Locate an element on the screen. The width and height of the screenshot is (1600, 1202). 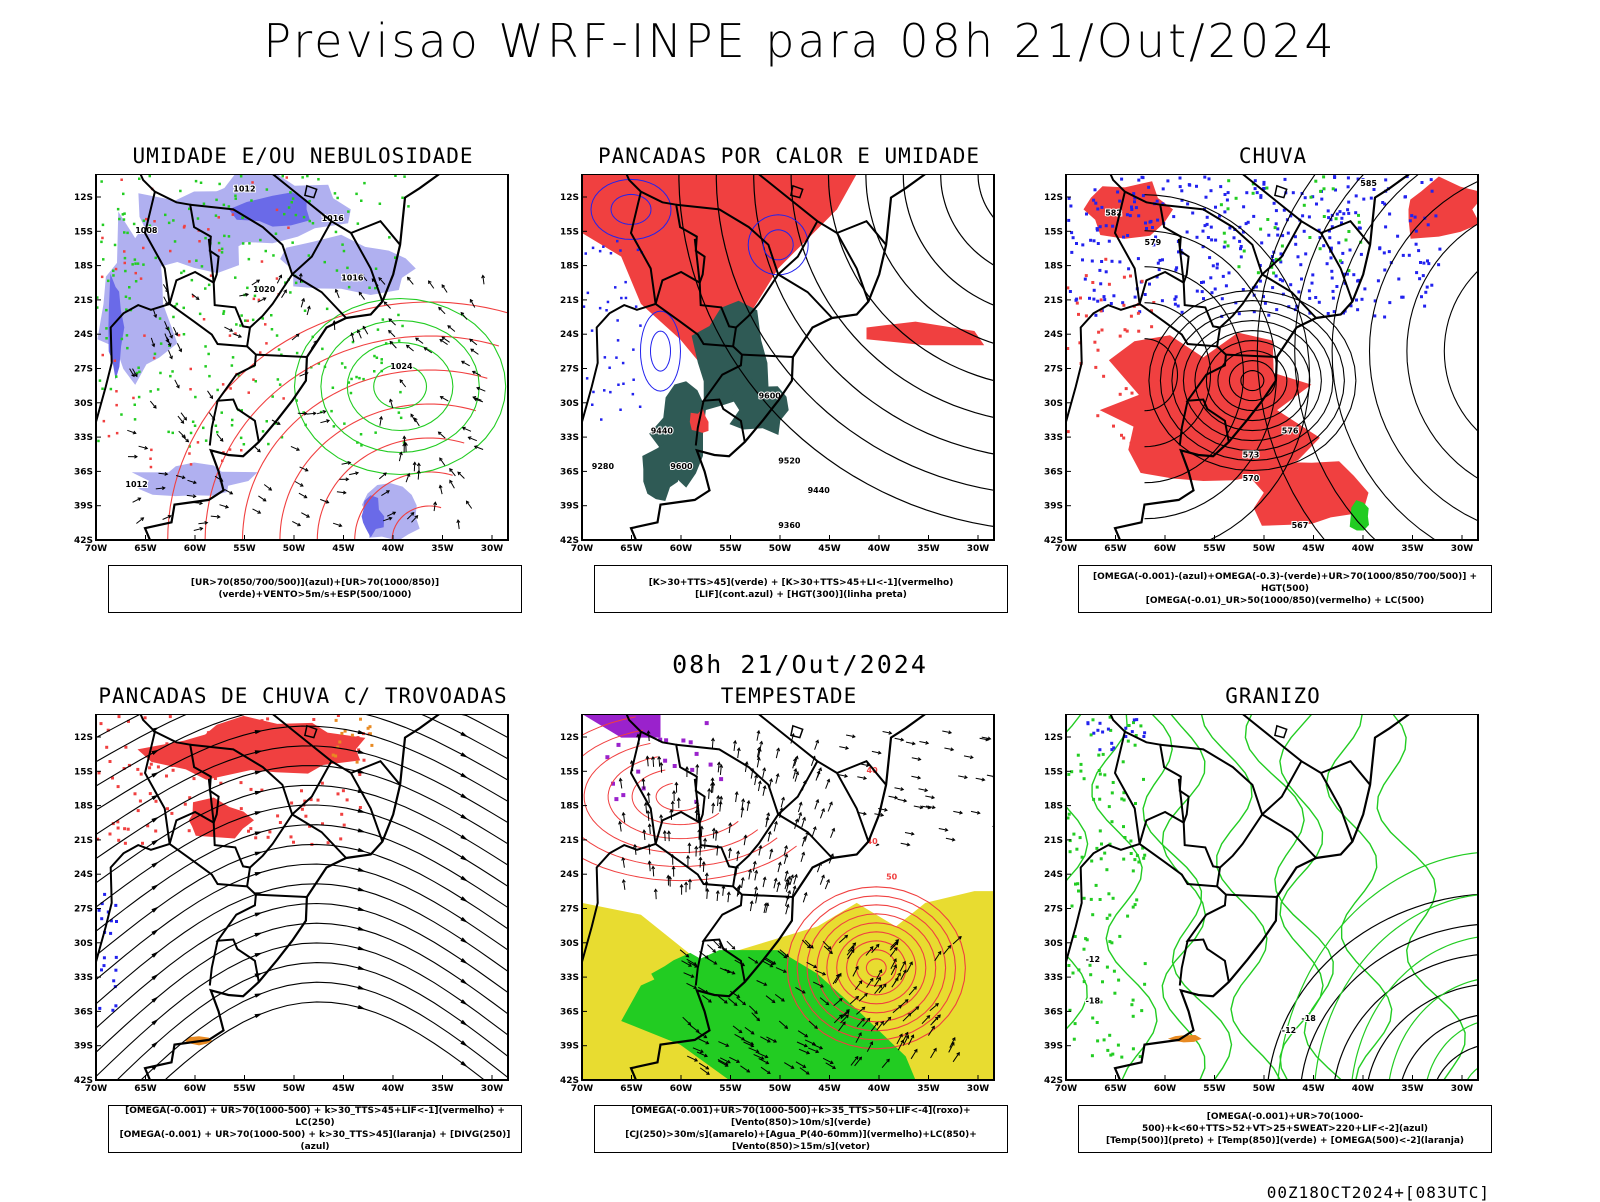
severe-storm-speck is located at coordinates (692, 770).